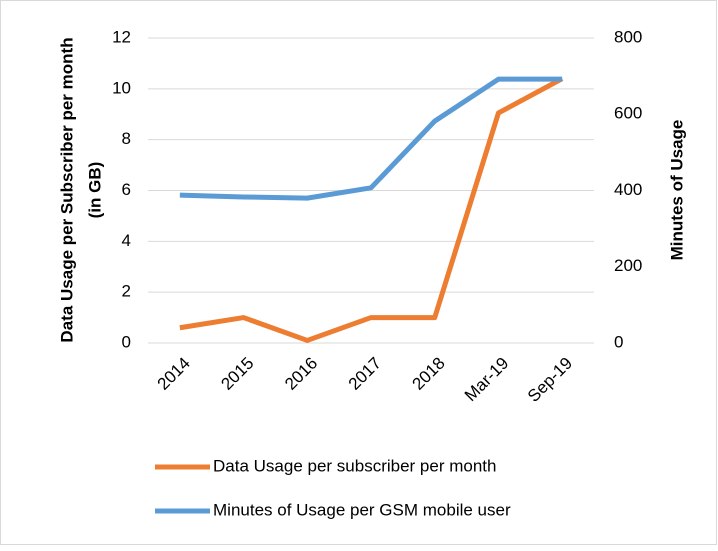 This screenshot has width=718, height=551. I want to click on y-tick-label: 0, so click(126, 341).